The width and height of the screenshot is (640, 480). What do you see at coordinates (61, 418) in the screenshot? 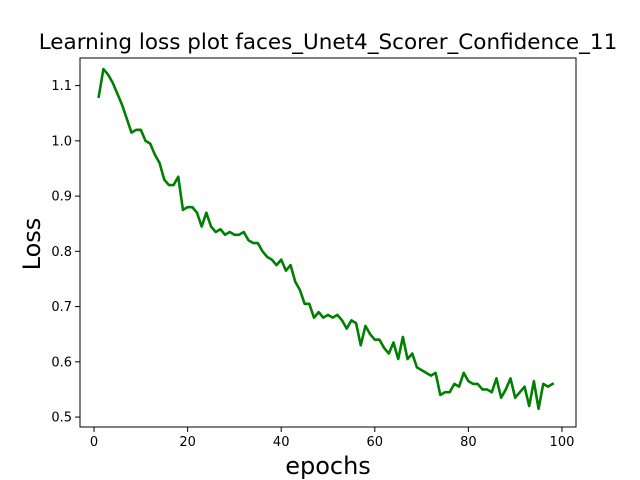
I see `y-tick-label: 0.5` at bounding box center [61, 418].